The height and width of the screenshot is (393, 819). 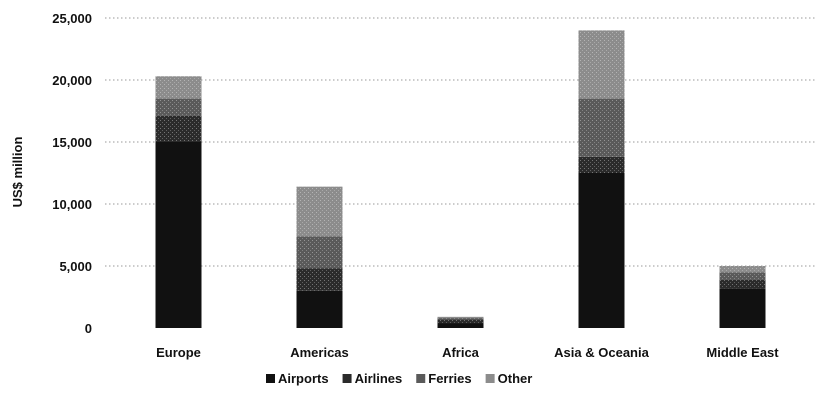 What do you see at coordinates (72, 204) in the screenshot?
I see `y-tick-label: 10,000` at bounding box center [72, 204].